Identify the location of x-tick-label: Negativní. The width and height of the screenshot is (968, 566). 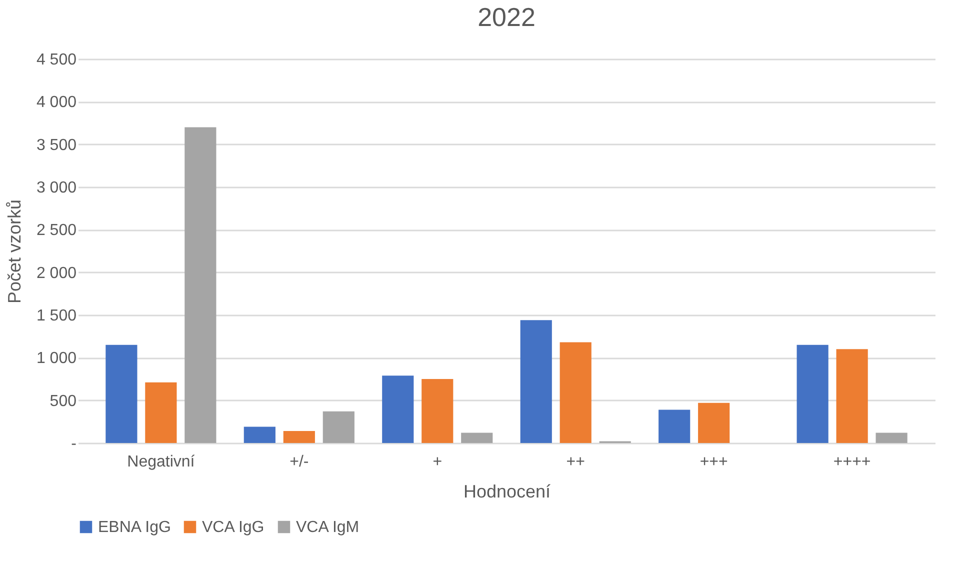
(161, 462).